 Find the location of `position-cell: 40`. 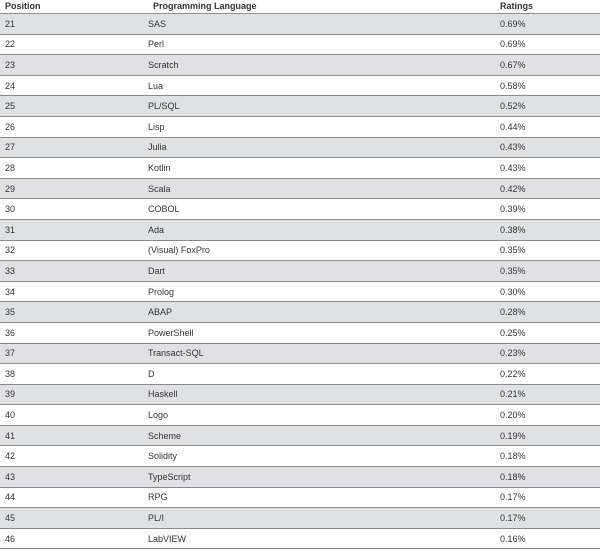

position-cell: 40 is located at coordinates (74, 415).